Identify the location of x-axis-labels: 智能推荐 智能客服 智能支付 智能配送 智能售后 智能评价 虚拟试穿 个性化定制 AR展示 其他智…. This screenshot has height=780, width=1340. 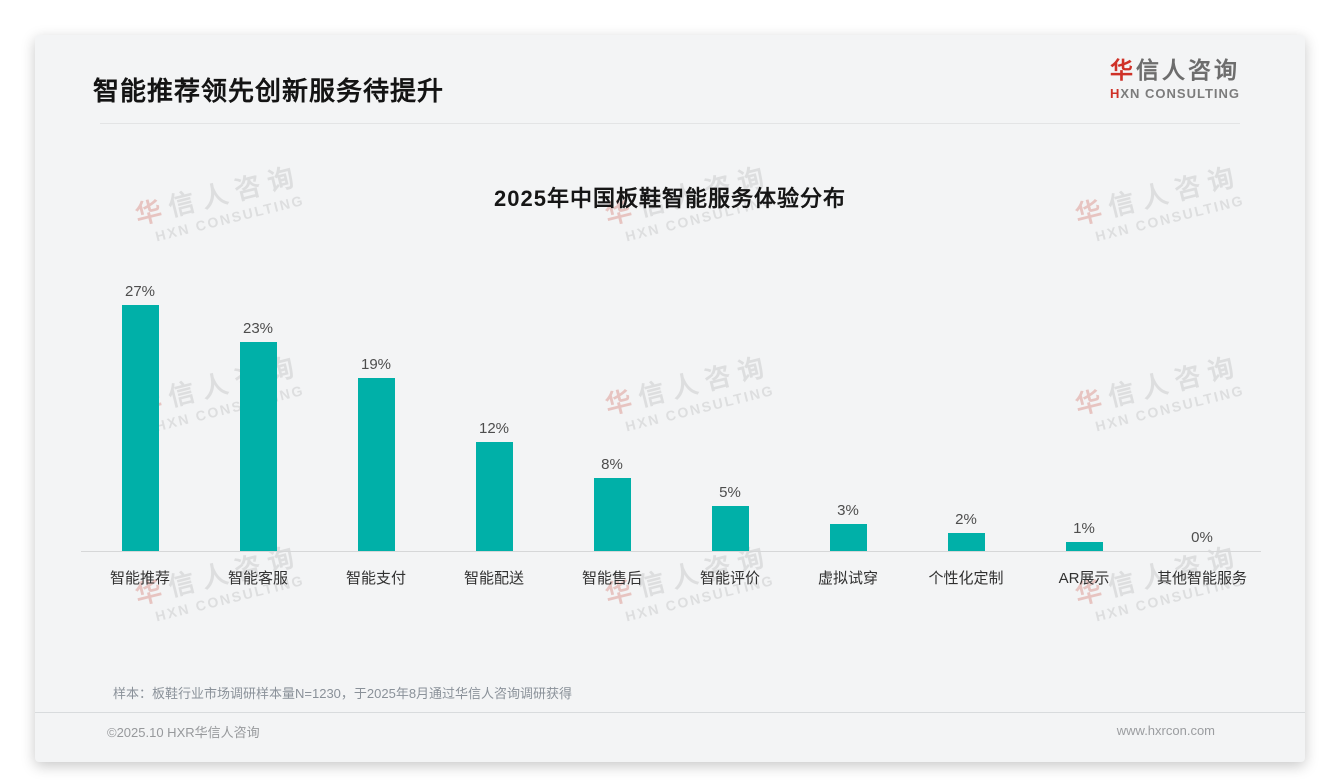
(671, 570).